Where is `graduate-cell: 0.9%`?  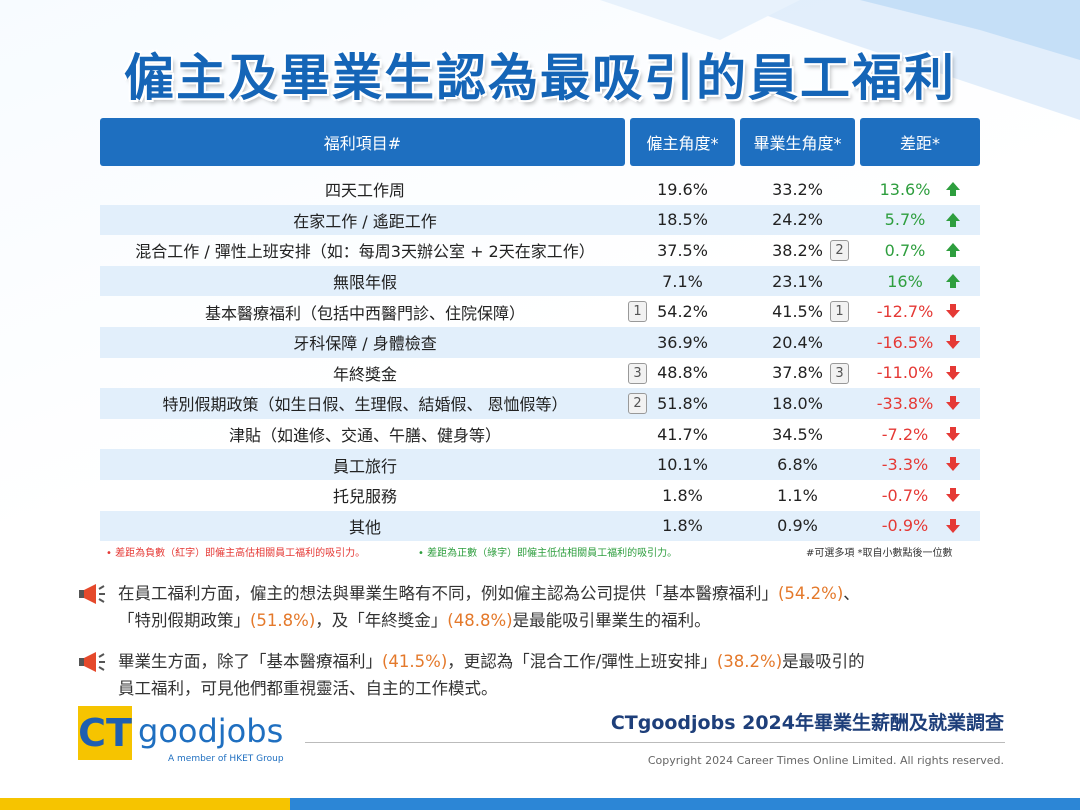
graduate-cell: 0.9% is located at coordinates (797, 526).